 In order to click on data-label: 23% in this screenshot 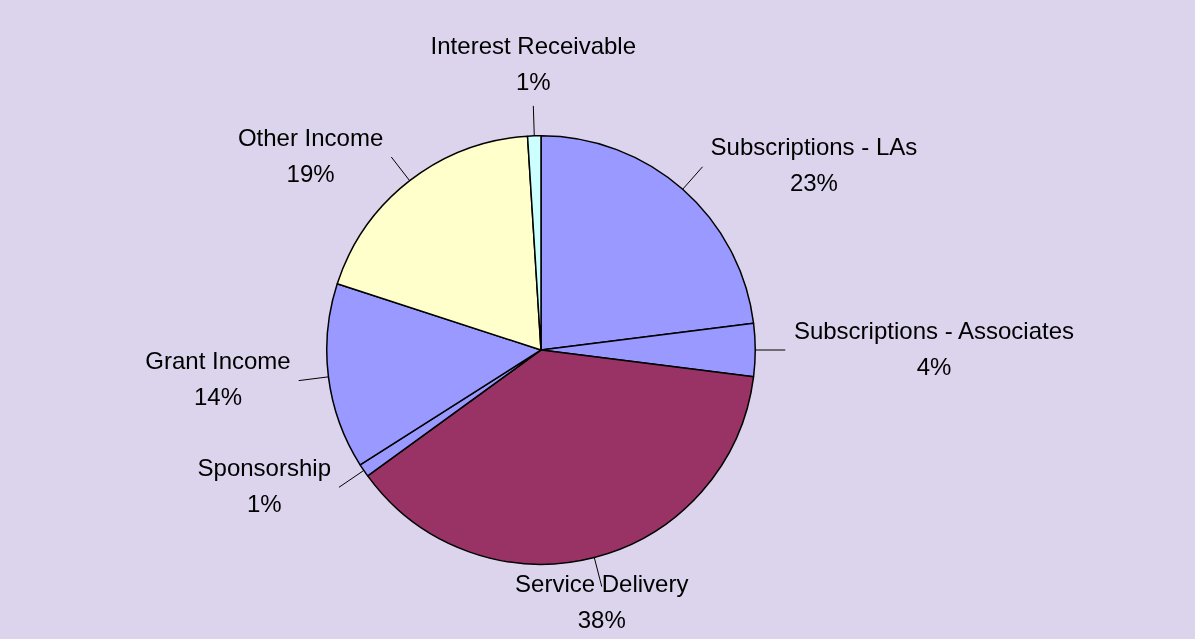, I will do `click(813, 183)`.